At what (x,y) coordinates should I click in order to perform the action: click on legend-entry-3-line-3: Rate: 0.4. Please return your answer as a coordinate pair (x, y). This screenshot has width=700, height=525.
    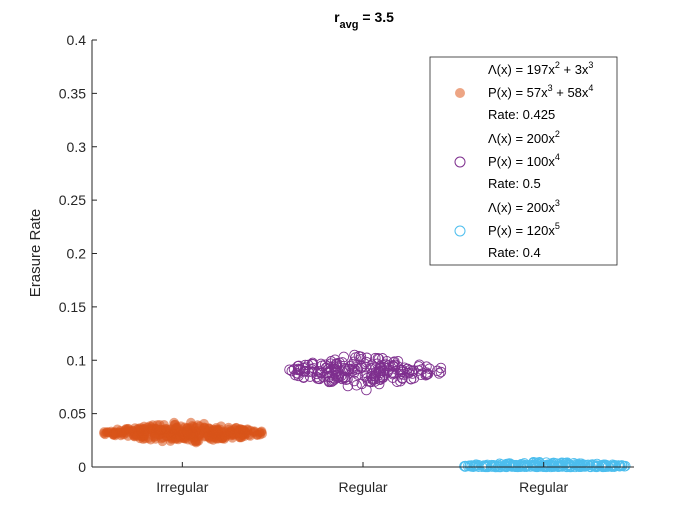
    Looking at the image, I should click on (514, 252).